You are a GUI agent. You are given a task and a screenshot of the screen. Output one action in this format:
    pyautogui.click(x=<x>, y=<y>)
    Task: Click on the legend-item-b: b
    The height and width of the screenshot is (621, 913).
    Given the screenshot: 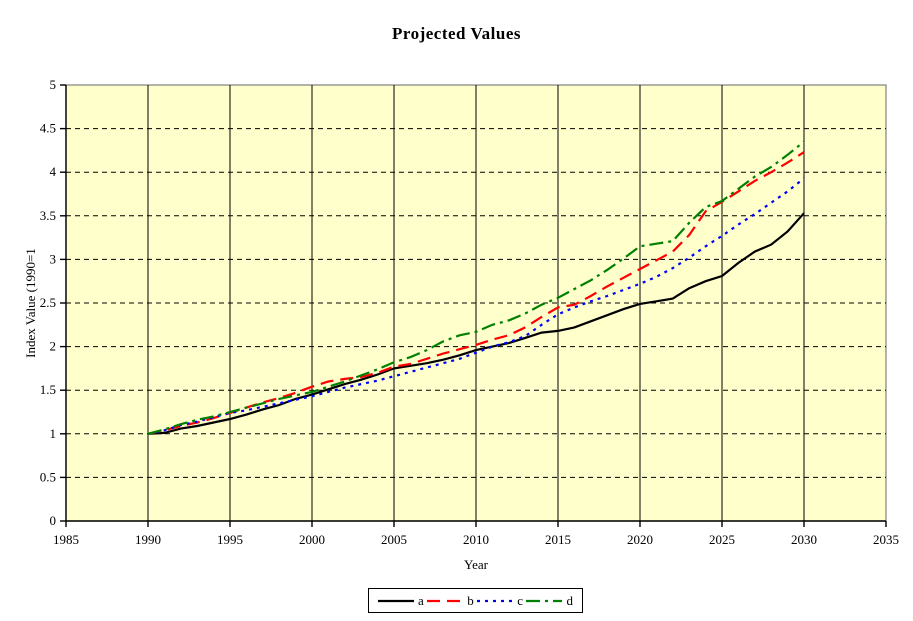 What is the action you would take?
    pyautogui.click(x=450, y=600)
    